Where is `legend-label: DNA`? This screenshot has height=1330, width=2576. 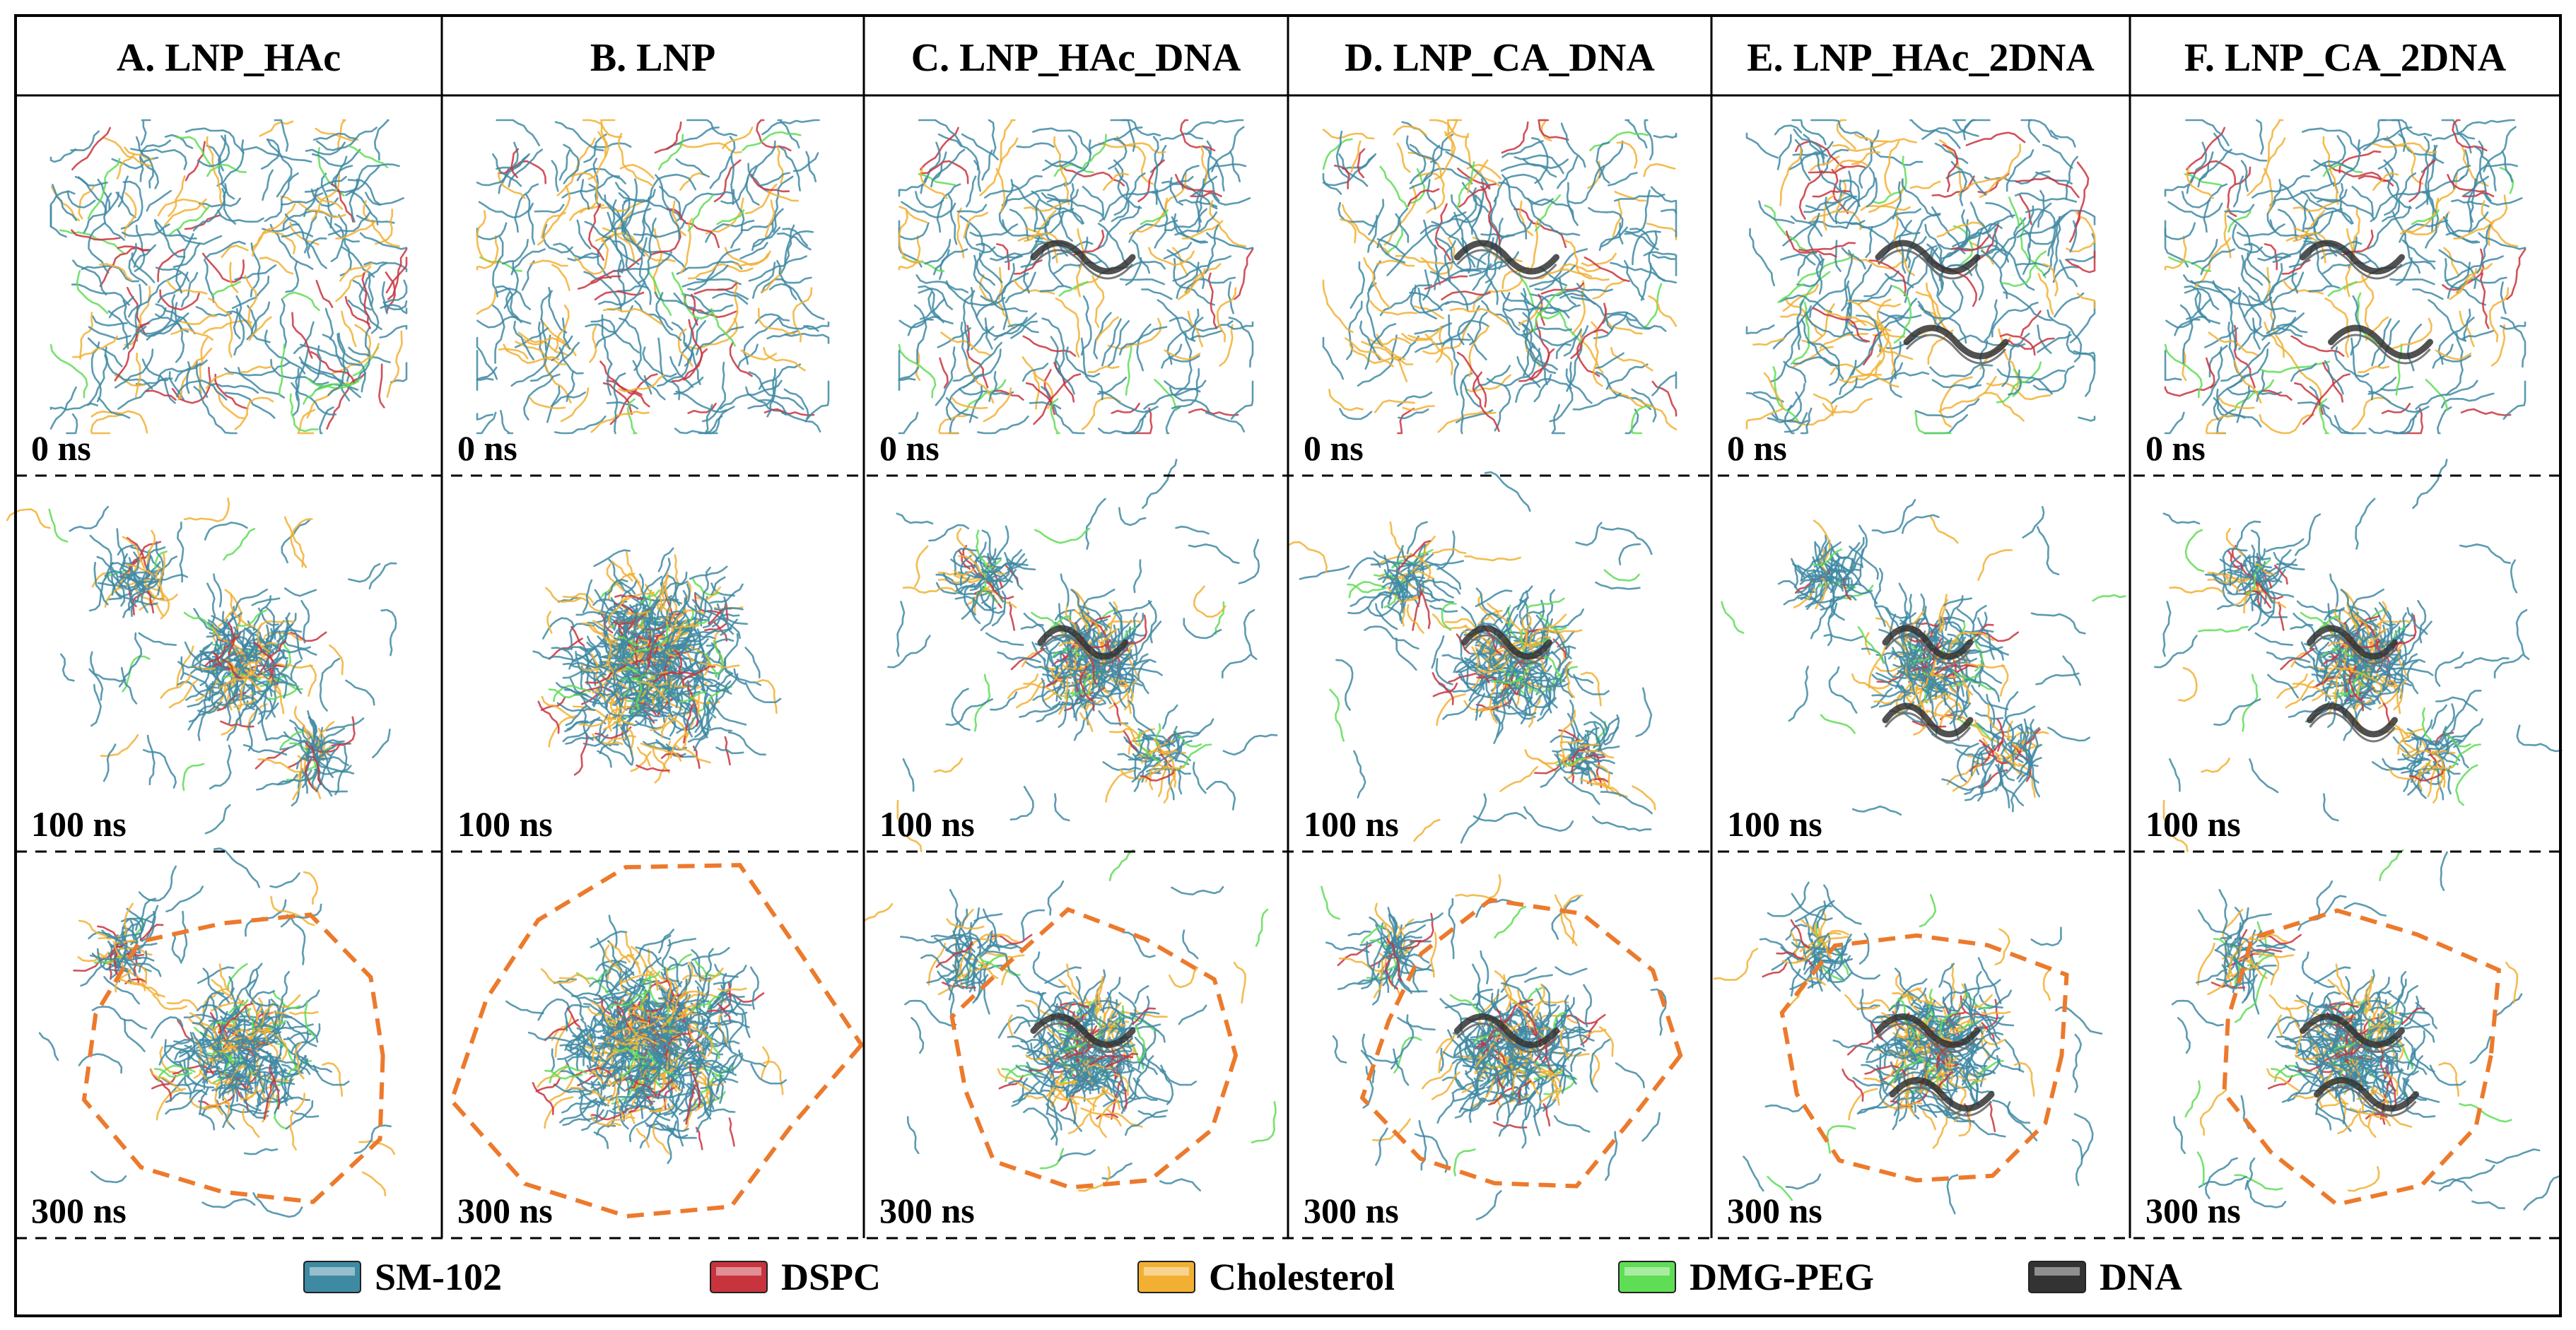 legend-label: DNA is located at coordinates (2141, 1277).